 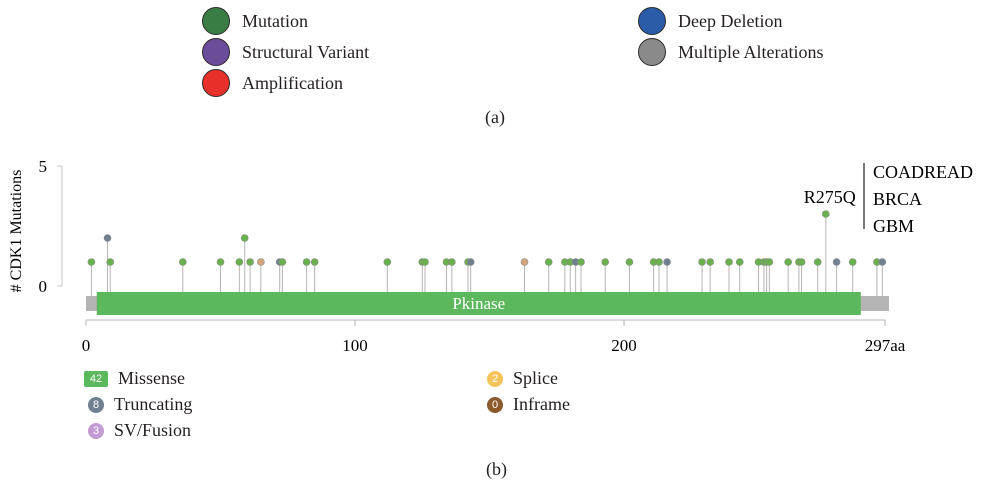 What do you see at coordinates (292, 82) in the screenshot?
I see `legend-label: Amplification` at bounding box center [292, 82].